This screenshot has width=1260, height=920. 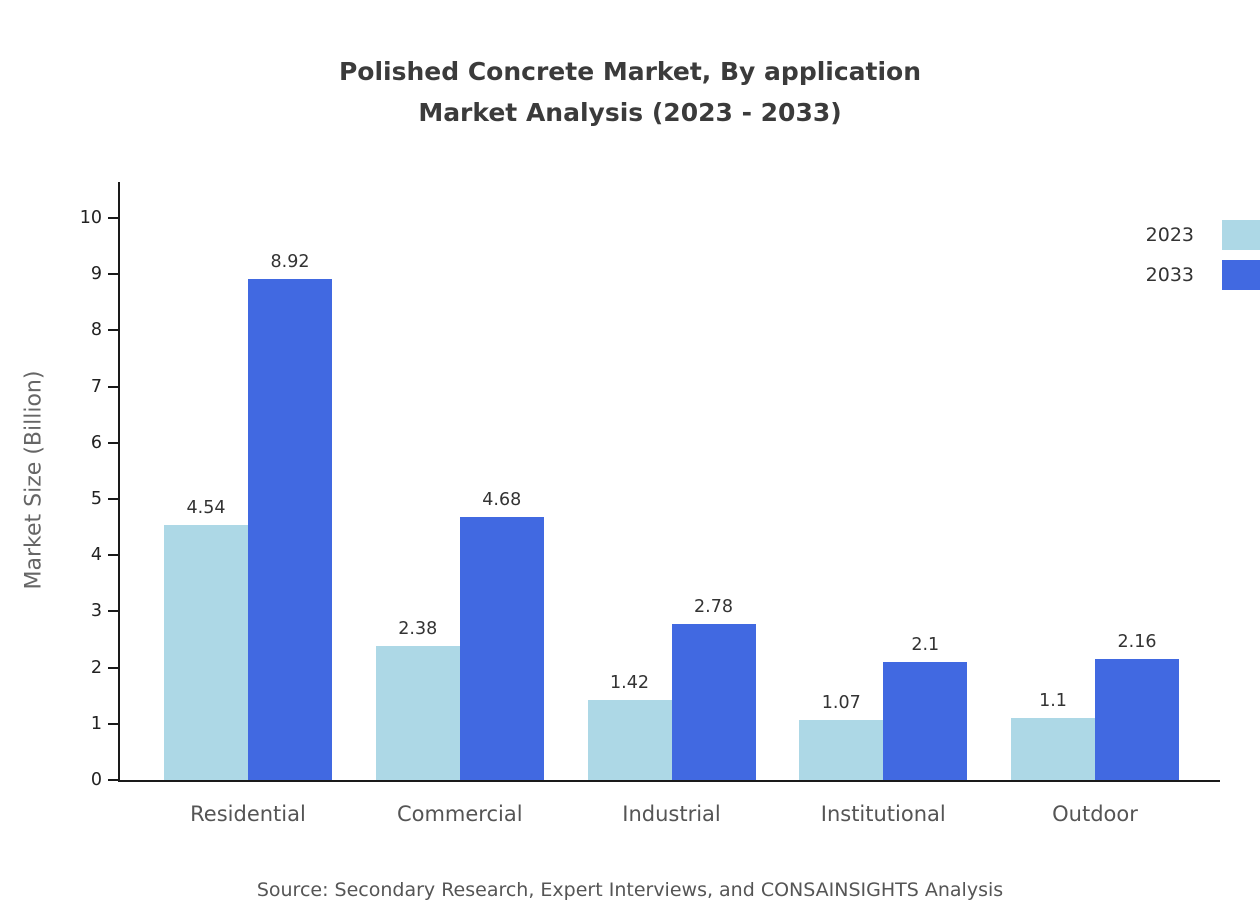 I want to click on chart-title-line1: Polished Concrete Market, By application, so click(x=630, y=71).